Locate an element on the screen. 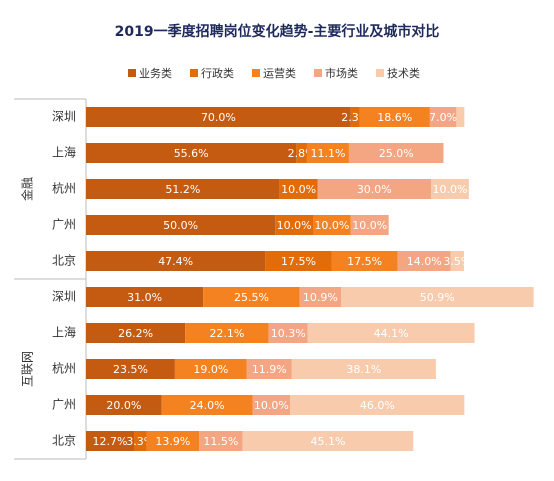 This screenshot has width=554, height=481. value-label: 12.7% is located at coordinates (110, 441).